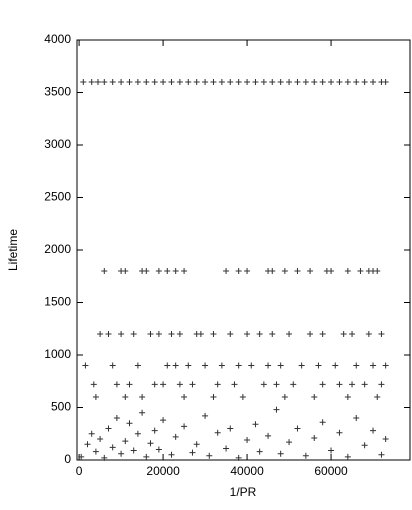 This screenshot has height=510, width=412. What do you see at coordinates (61, 407) in the screenshot?
I see `y-tick-label: 500` at bounding box center [61, 407].